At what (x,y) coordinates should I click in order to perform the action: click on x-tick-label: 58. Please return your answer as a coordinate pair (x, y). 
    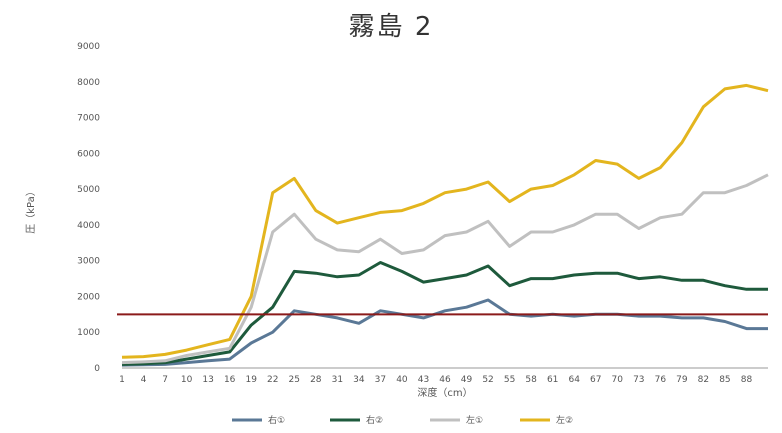
    Looking at the image, I should click on (531, 380).